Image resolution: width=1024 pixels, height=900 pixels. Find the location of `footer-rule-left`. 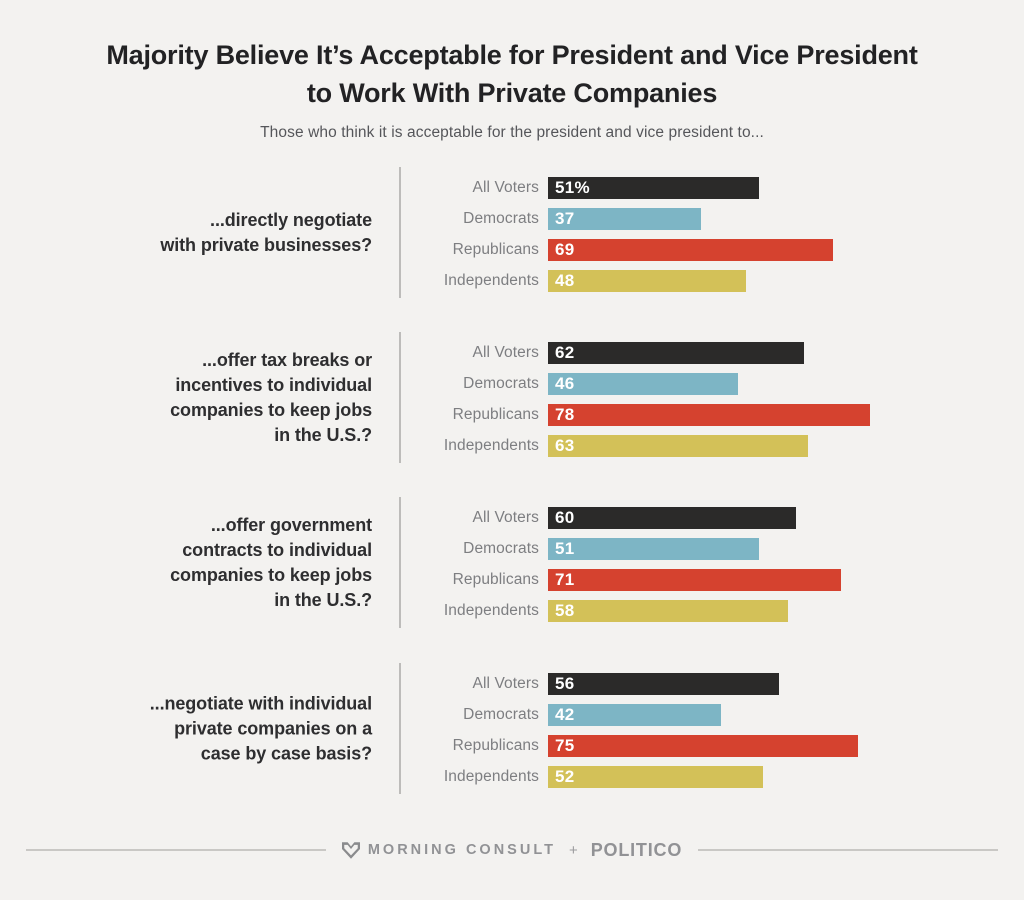

footer-rule-left is located at coordinates (175, 850).